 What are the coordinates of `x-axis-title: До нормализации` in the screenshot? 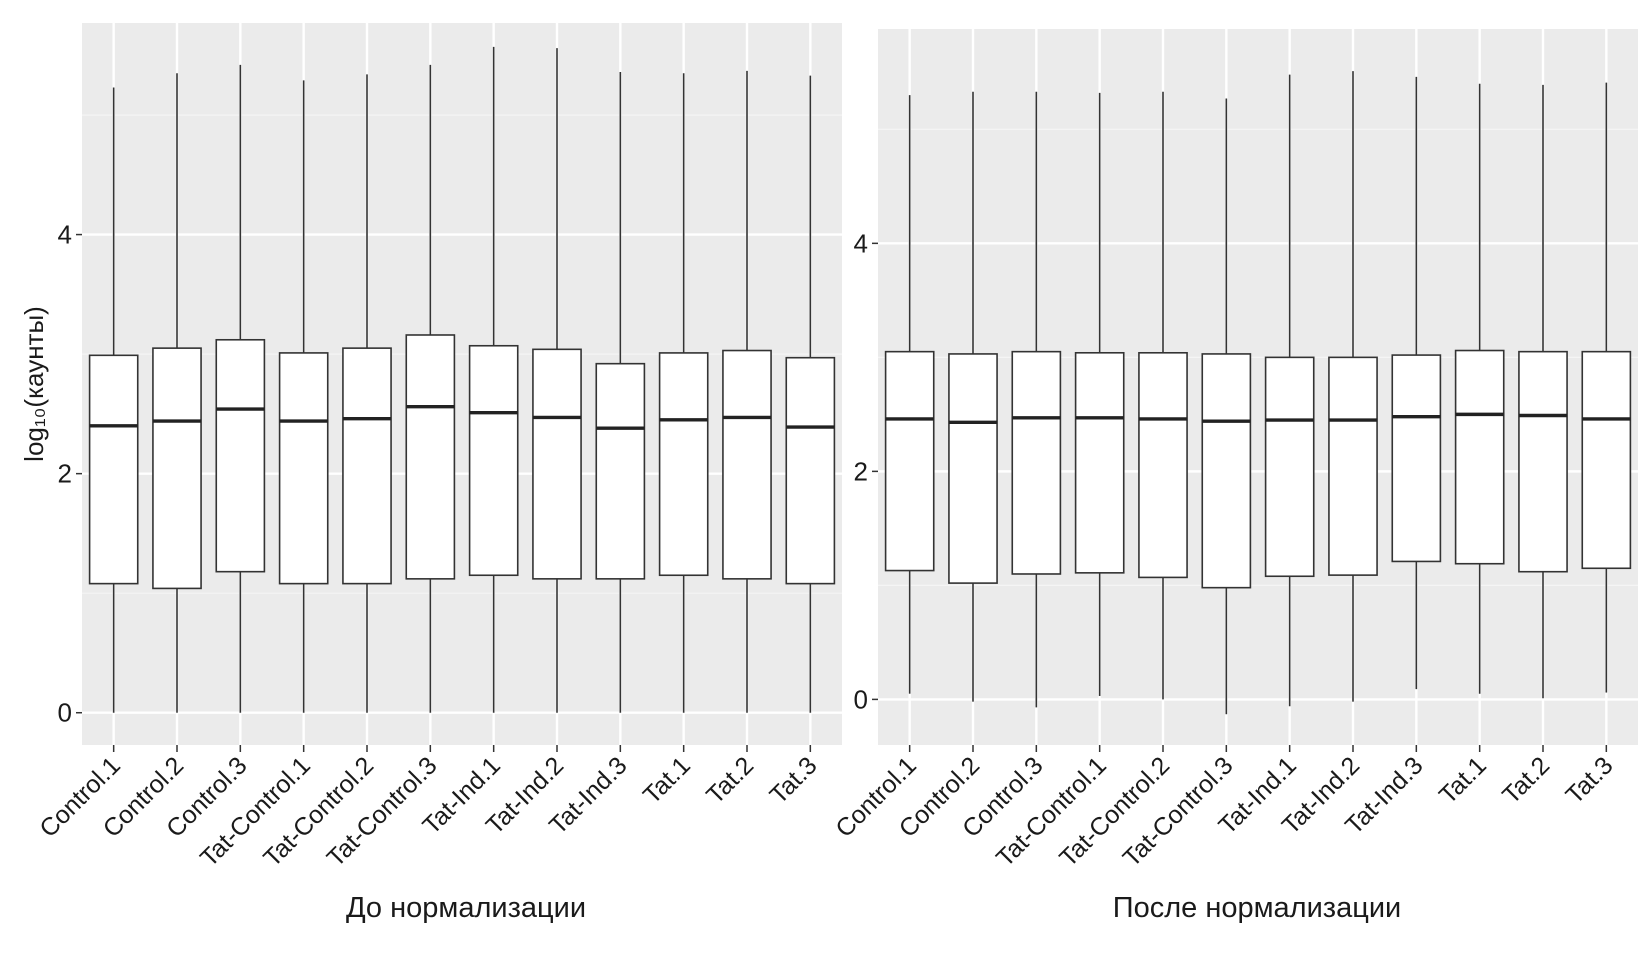 It's located at (466, 908).